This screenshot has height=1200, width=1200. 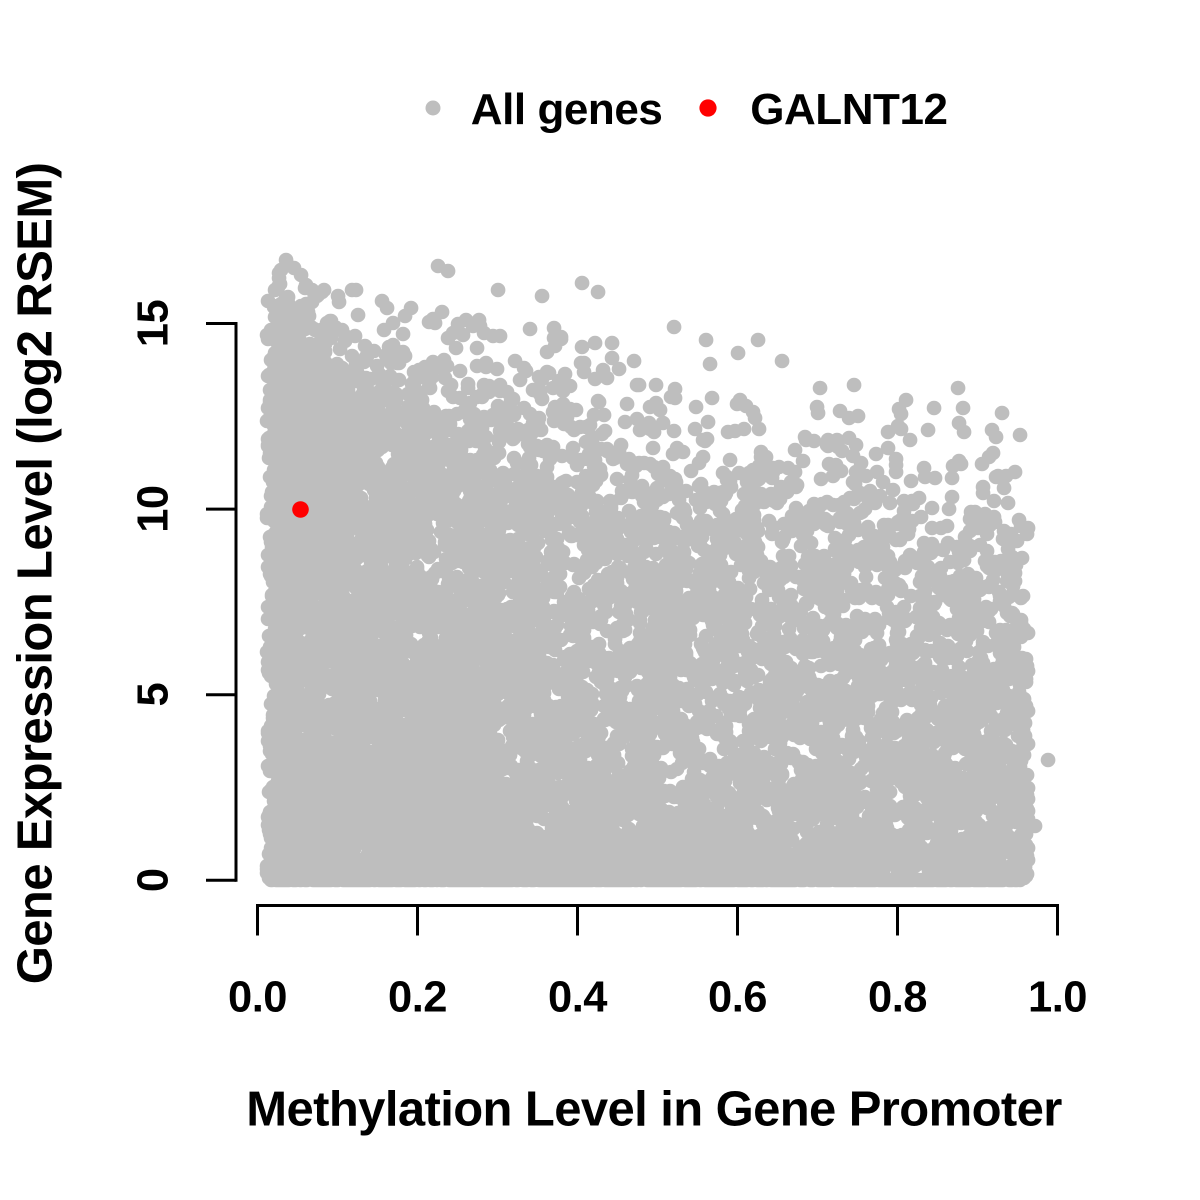 I want to click on svg-text:Gene Expression Level (log2 RS: Gene Expression Level (log2 RSEM), so click(x=36, y=574).